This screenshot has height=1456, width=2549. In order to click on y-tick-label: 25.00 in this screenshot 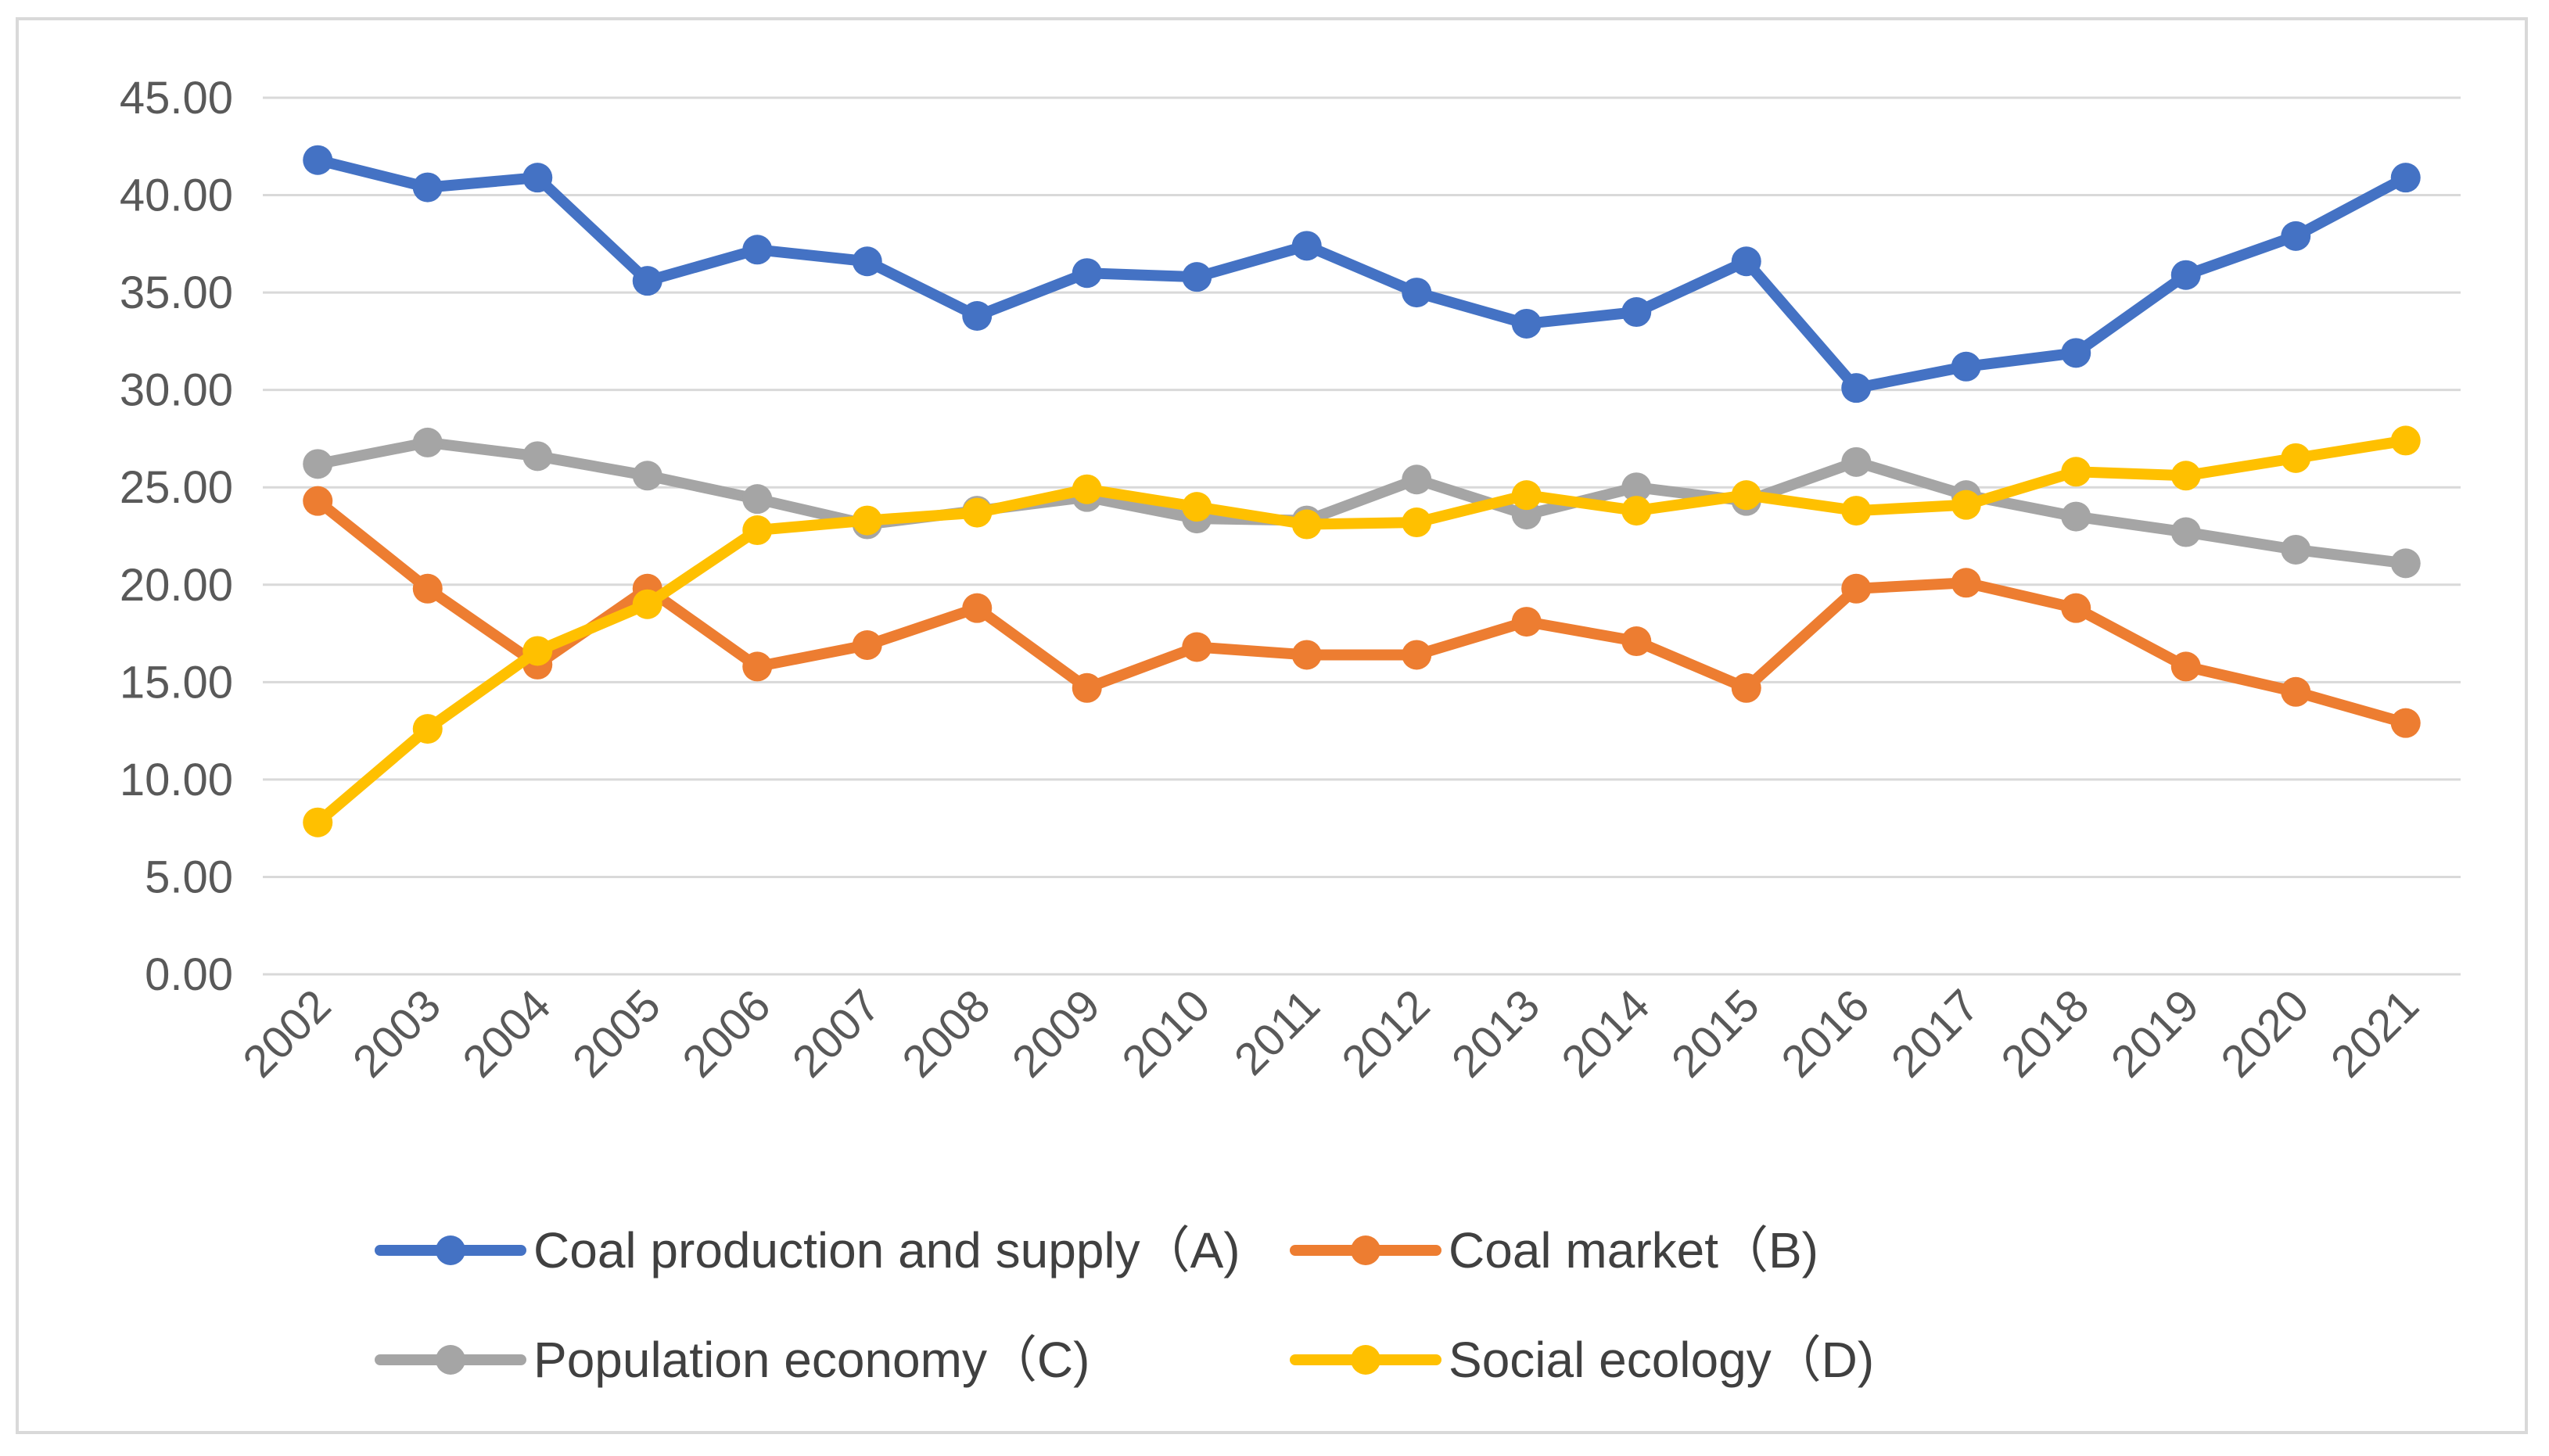, I will do `click(176, 487)`.